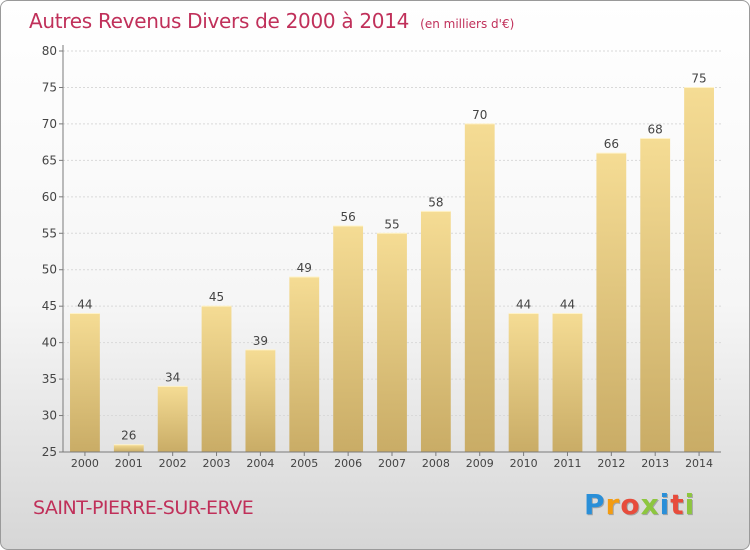  I want to click on chart-unit: (en milliers d'€), so click(467, 24).